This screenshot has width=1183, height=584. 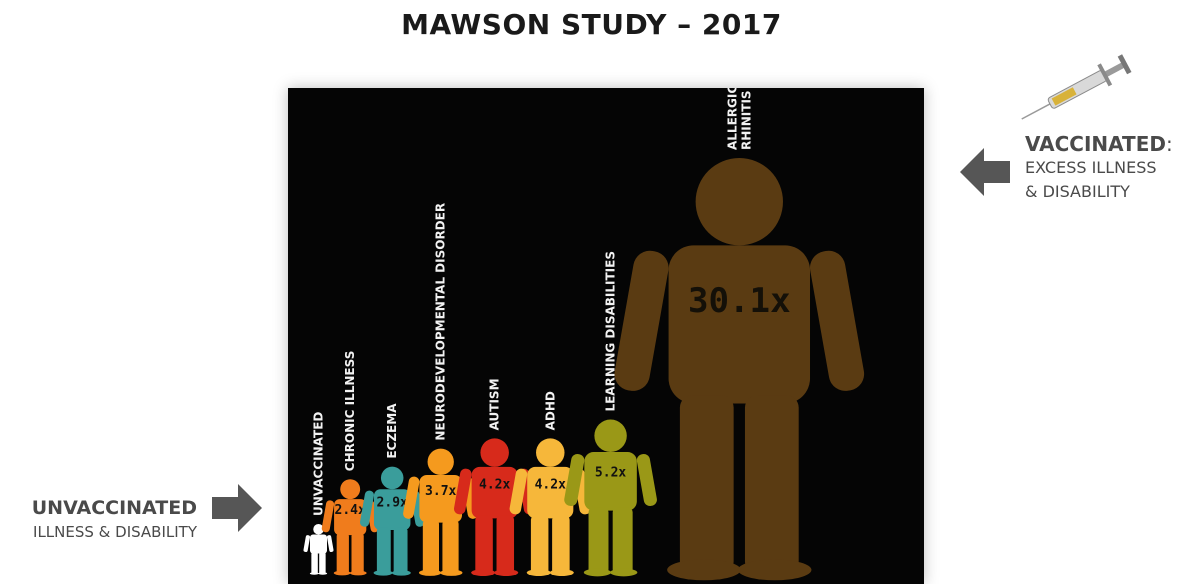 I want to click on arrow-right-icon, so click(x=237, y=508).